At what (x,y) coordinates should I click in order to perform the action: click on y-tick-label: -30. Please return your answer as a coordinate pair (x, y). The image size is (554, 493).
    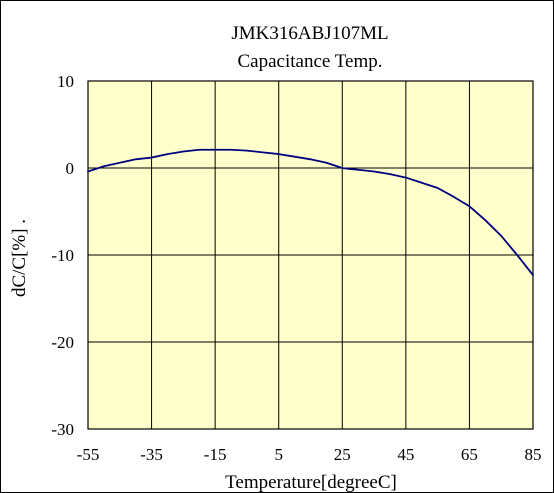
    Looking at the image, I should click on (62, 429).